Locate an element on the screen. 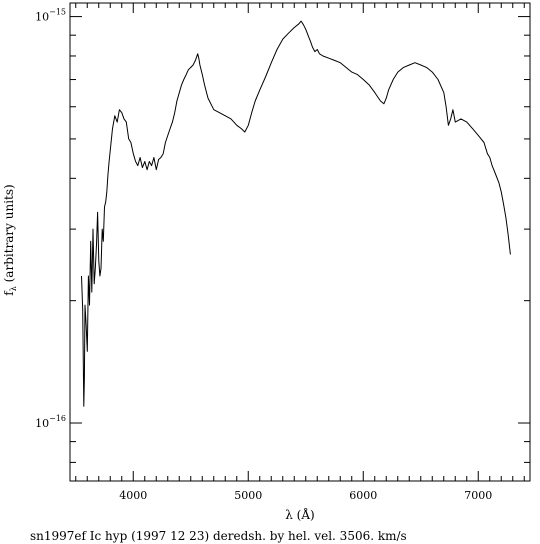 The width and height of the screenshot is (540, 544). y-tick-label: 10−15 is located at coordinates (50, 16).